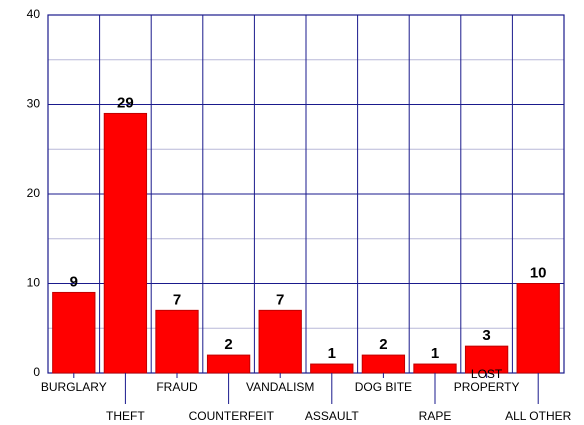 Image resolution: width=584 pixels, height=425 pixels. I want to click on value-label: 9, so click(74, 281).